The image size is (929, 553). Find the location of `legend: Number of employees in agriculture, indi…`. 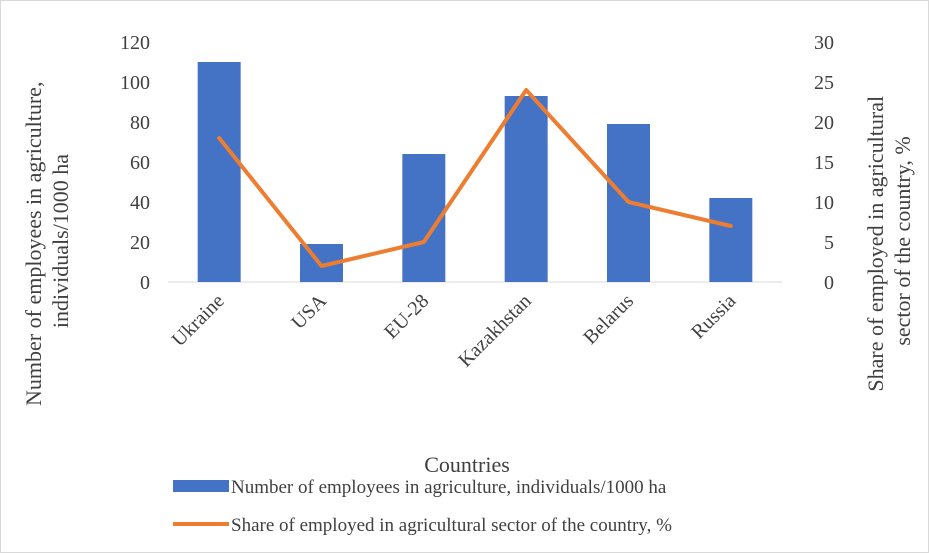

legend: Number of employees in agriculture, indi… is located at coordinates (422, 506).